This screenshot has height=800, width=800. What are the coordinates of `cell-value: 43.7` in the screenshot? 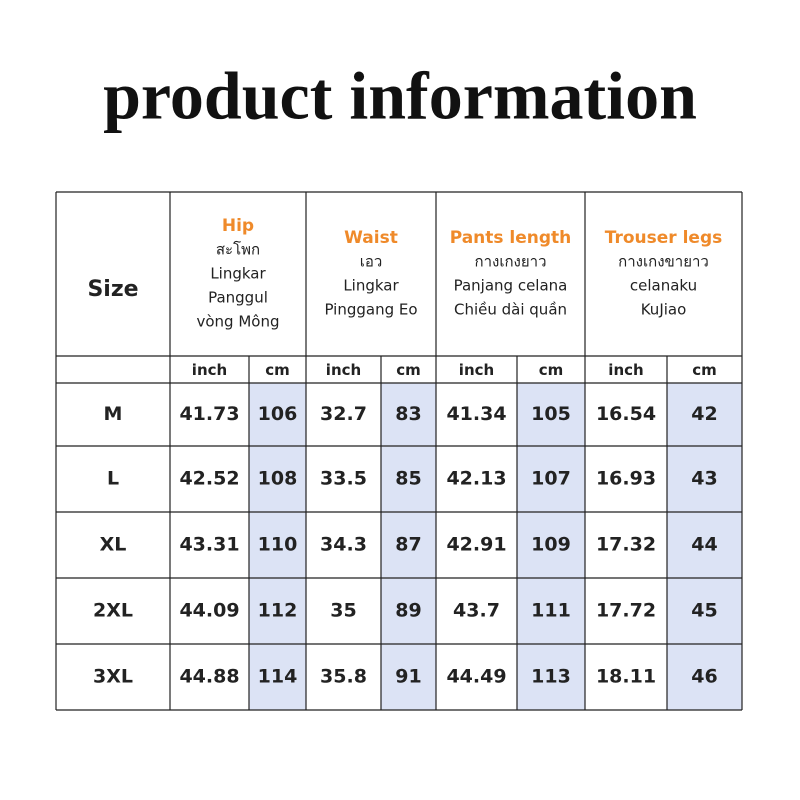 It's located at (476, 611).